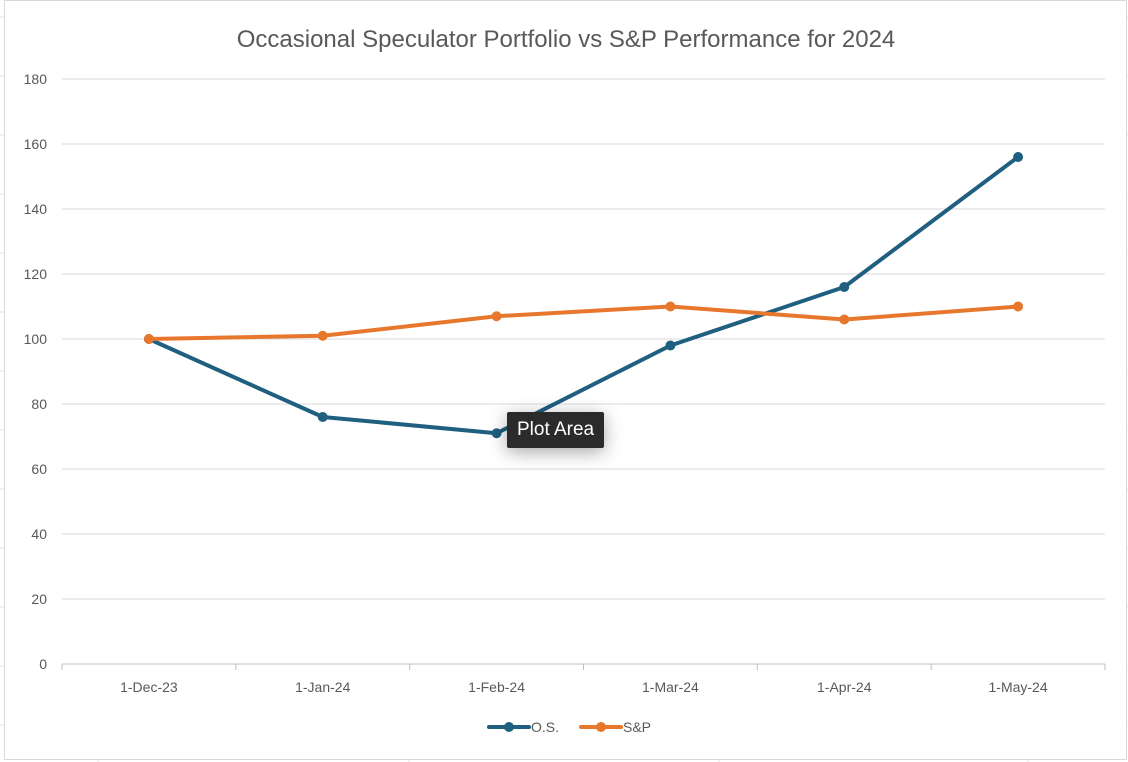 Image resolution: width=1128 pixels, height=762 pixels. Describe the element at coordinates (36, 274) in the screenshot. I see `y-tick-label: 120` at that location.